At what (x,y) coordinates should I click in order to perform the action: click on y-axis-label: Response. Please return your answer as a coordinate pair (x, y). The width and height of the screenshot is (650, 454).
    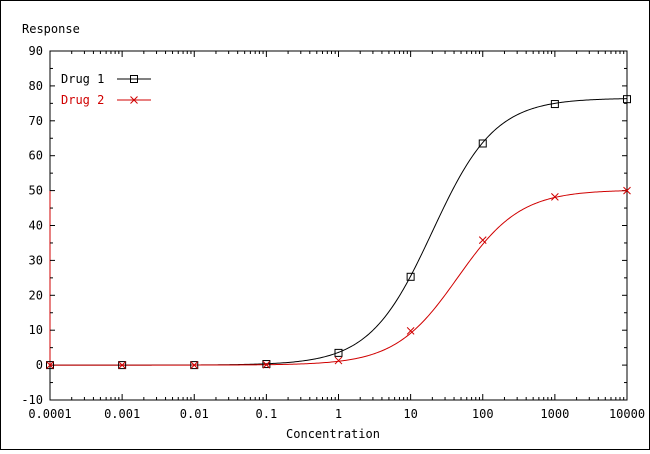
    Looking at the image, I should click on (51, 29).